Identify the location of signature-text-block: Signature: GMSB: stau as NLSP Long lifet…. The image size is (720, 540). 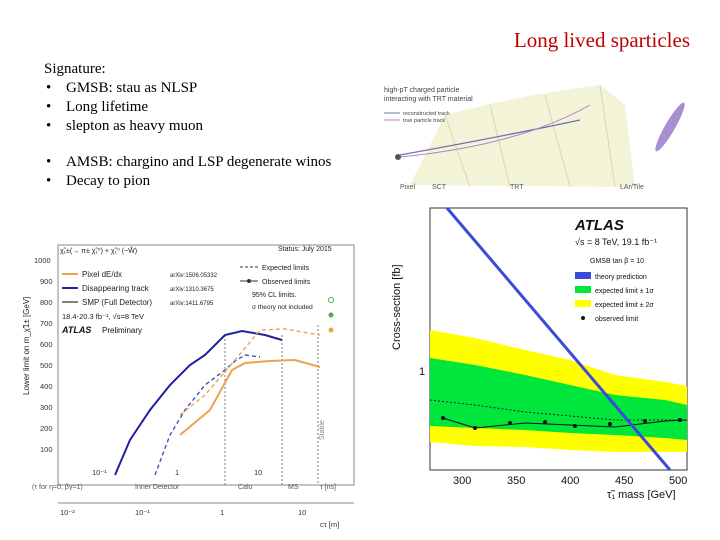
(194, 125).